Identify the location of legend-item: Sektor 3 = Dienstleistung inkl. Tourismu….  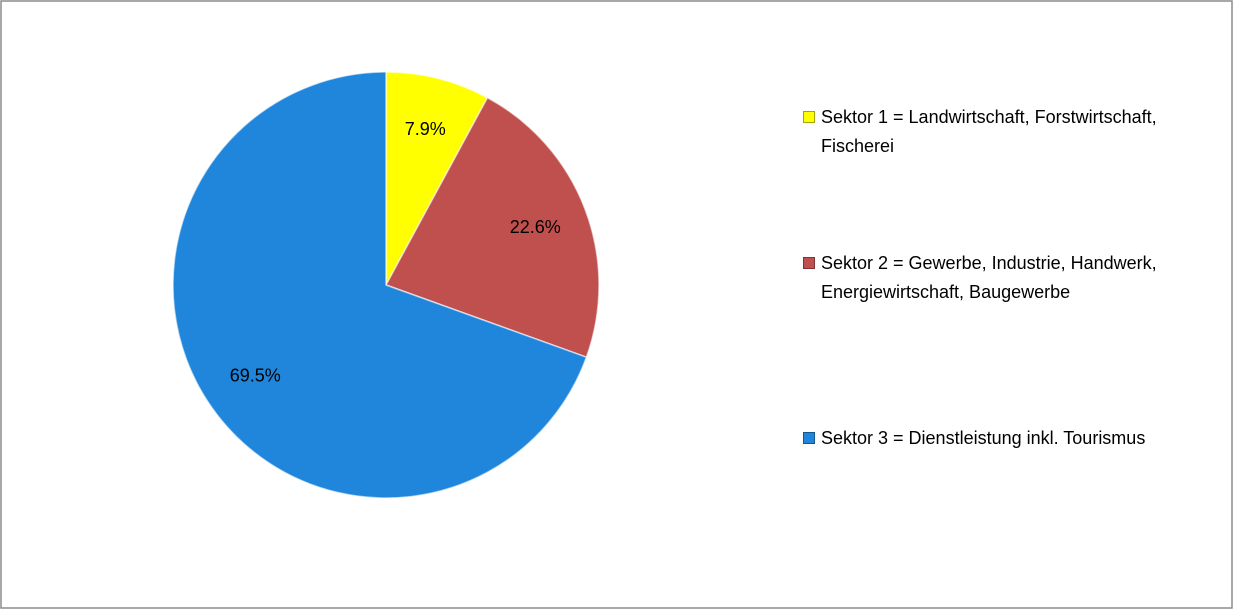
(983, 438).